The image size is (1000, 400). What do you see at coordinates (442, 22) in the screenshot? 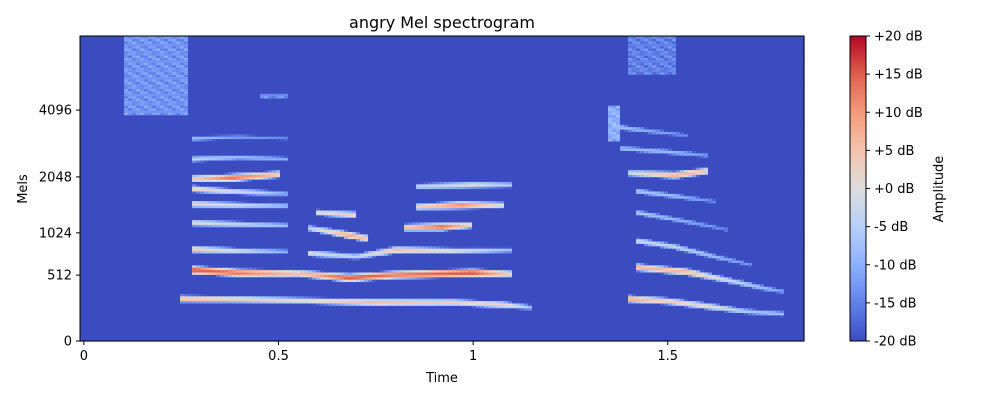
I see `chart-title: angry Mel spectrogram` at bounding box center [442, 22].